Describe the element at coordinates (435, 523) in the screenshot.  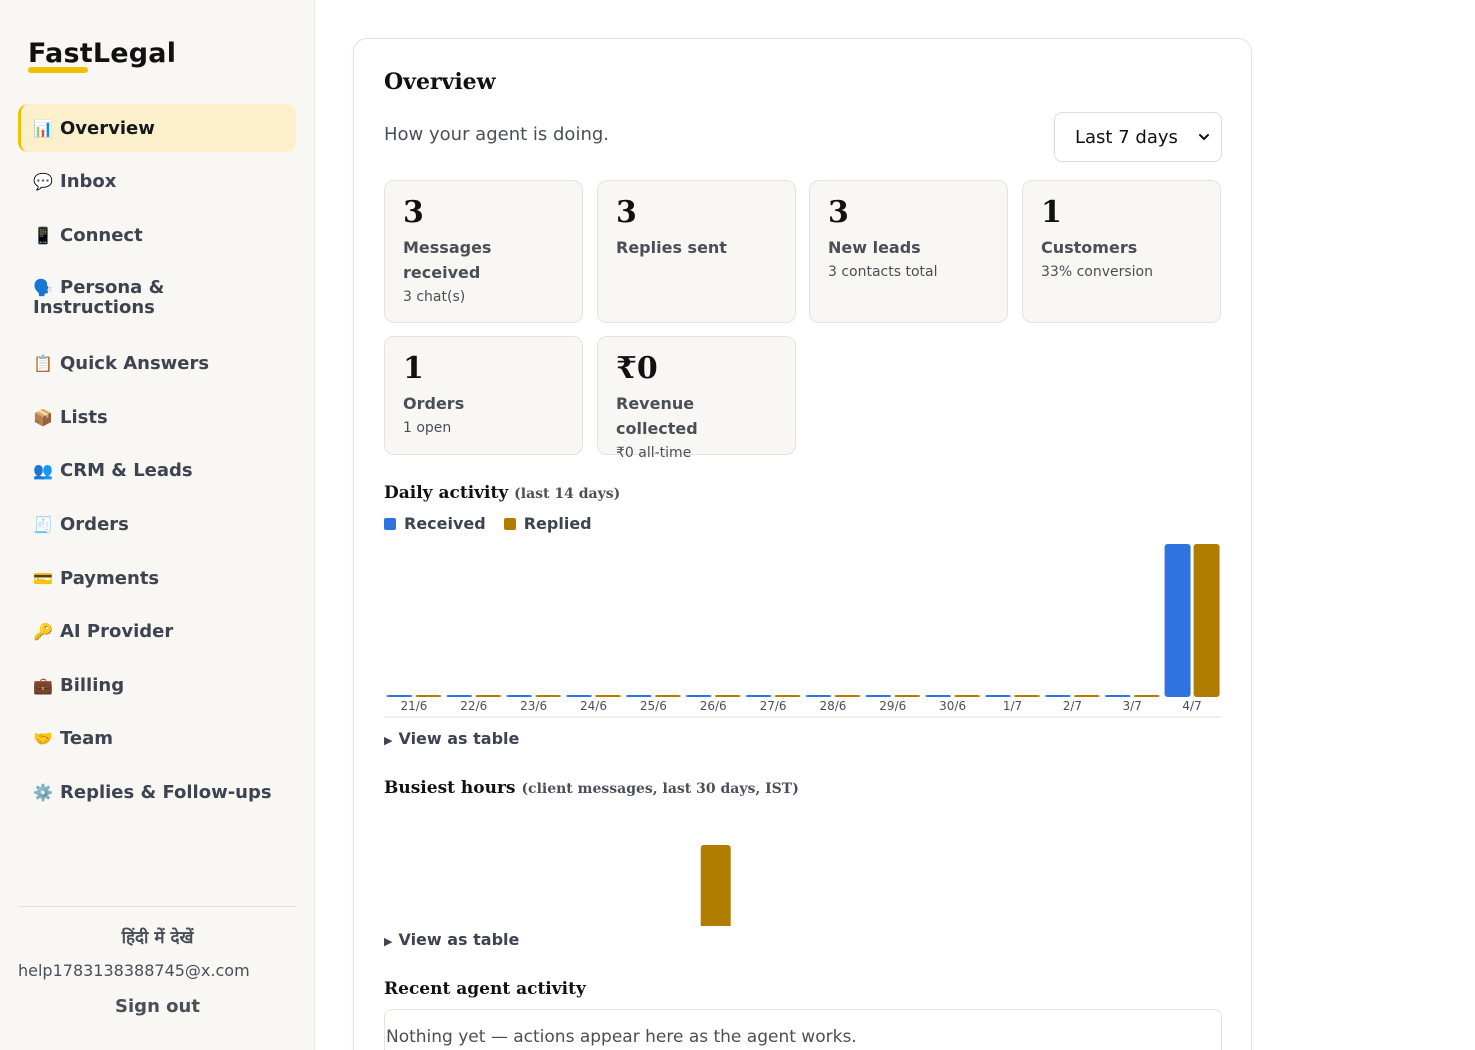
I see `legend-item-received: Received` at that location.